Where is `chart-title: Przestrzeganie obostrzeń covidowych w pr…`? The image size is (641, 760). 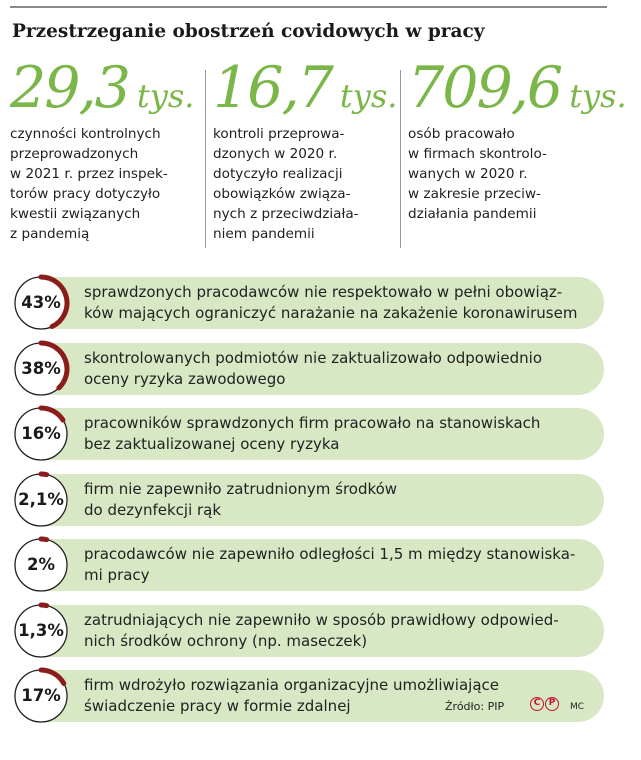 chart-title: Przestrzeganie obostrzeń covidowych w pr… is located at coordinates (248, 31).